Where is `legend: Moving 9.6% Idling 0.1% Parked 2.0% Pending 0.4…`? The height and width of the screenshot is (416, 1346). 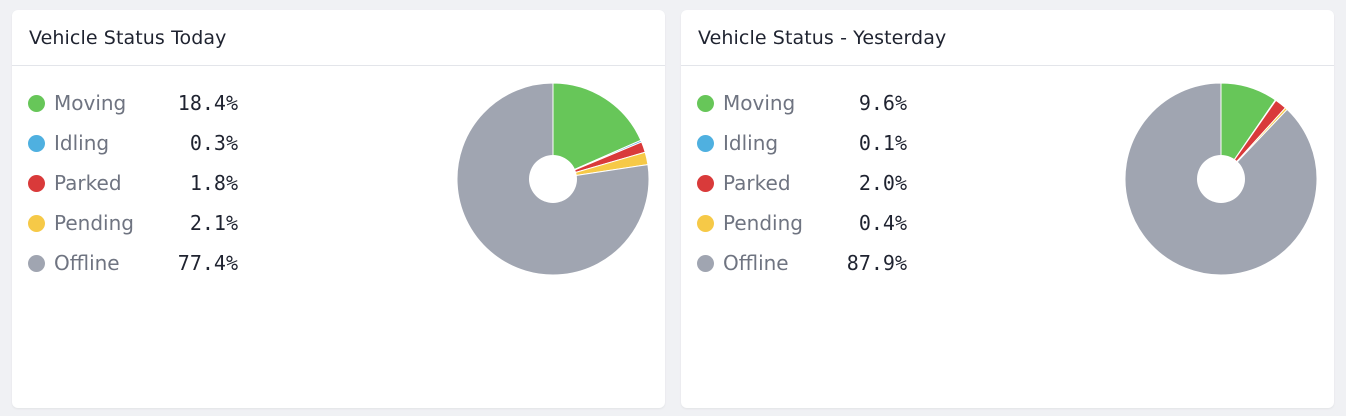 legend: Moving 9.6% Idling 0.1% Parked 2.0% Pending 0.4… is located at coordinates (802, 183).